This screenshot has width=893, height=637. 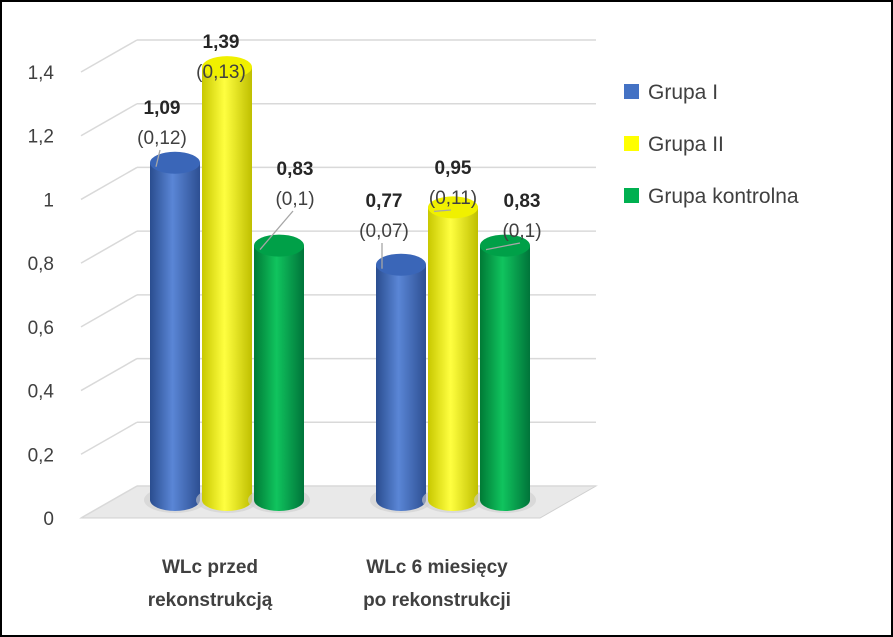 I want to click on data-label-sd: (0,07), so click(x=384, y=231).